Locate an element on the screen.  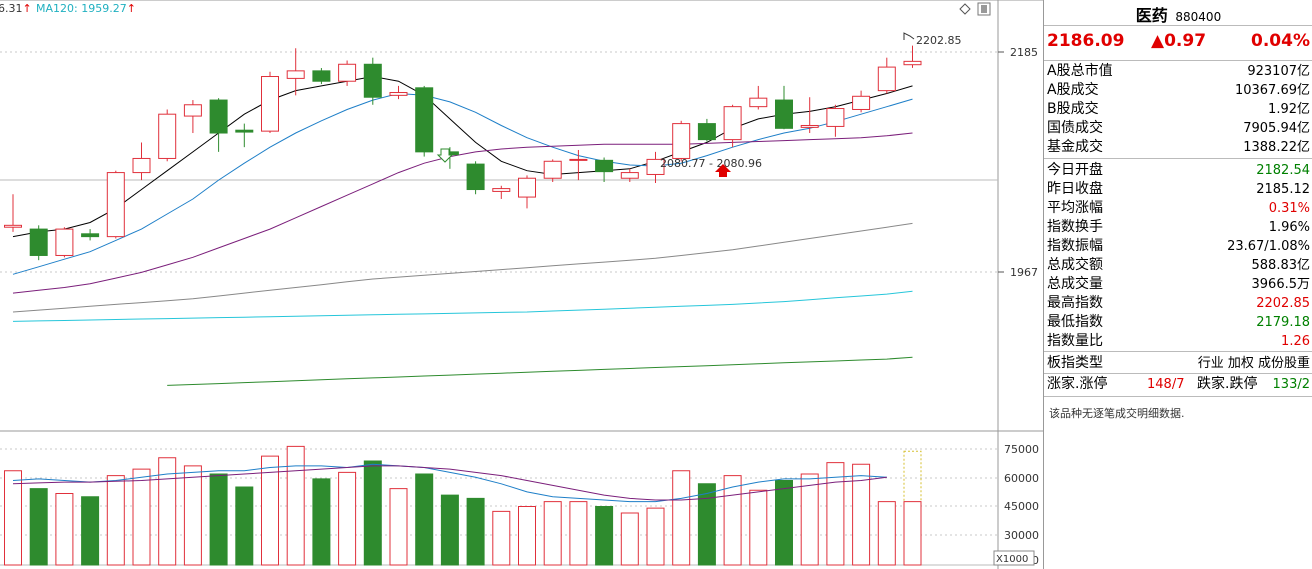
stat-row: 总成交量 3966.5万 is located at coordinates (1178, 284).